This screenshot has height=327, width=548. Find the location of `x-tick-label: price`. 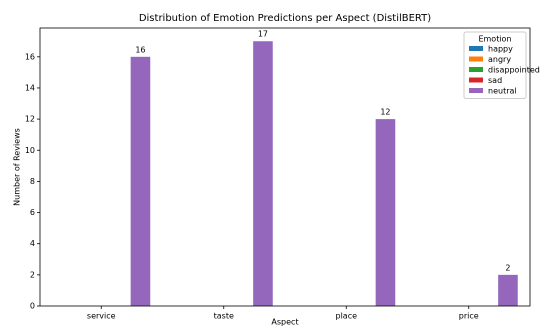

x-tick-label: price is located at coordinates (469, 316).